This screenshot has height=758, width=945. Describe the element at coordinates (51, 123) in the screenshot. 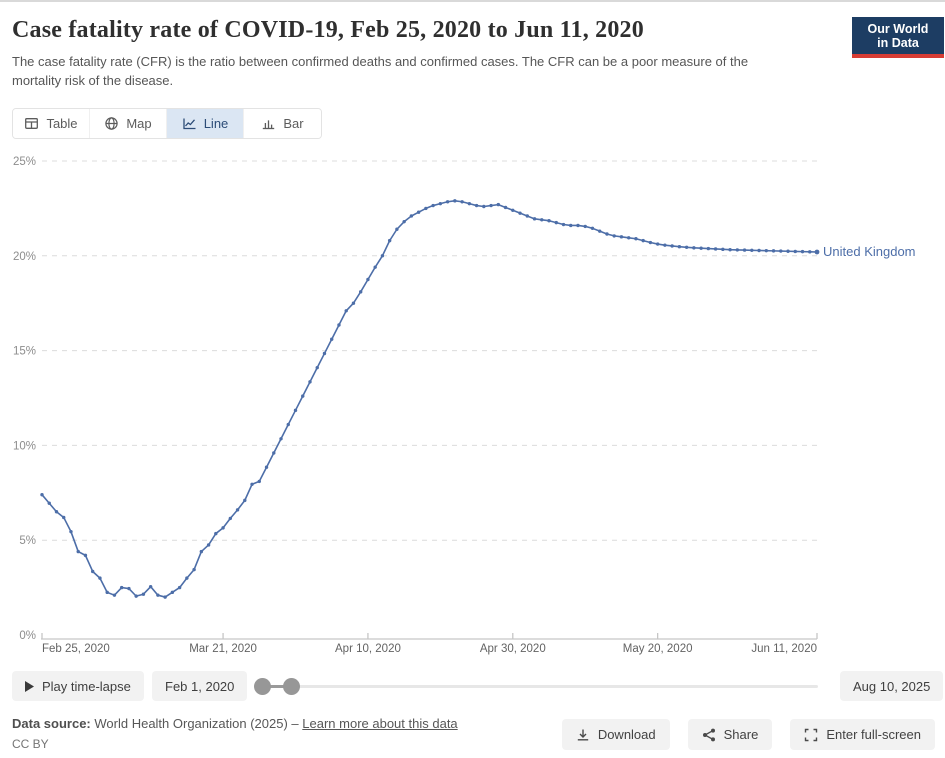

I see `tab-table: Table` at that location.